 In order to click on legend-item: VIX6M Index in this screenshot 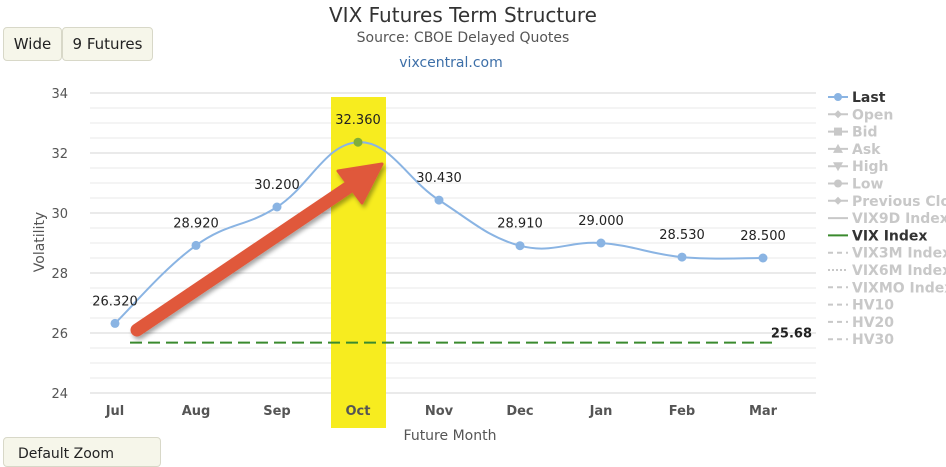, I will do `click(887, 271)`.